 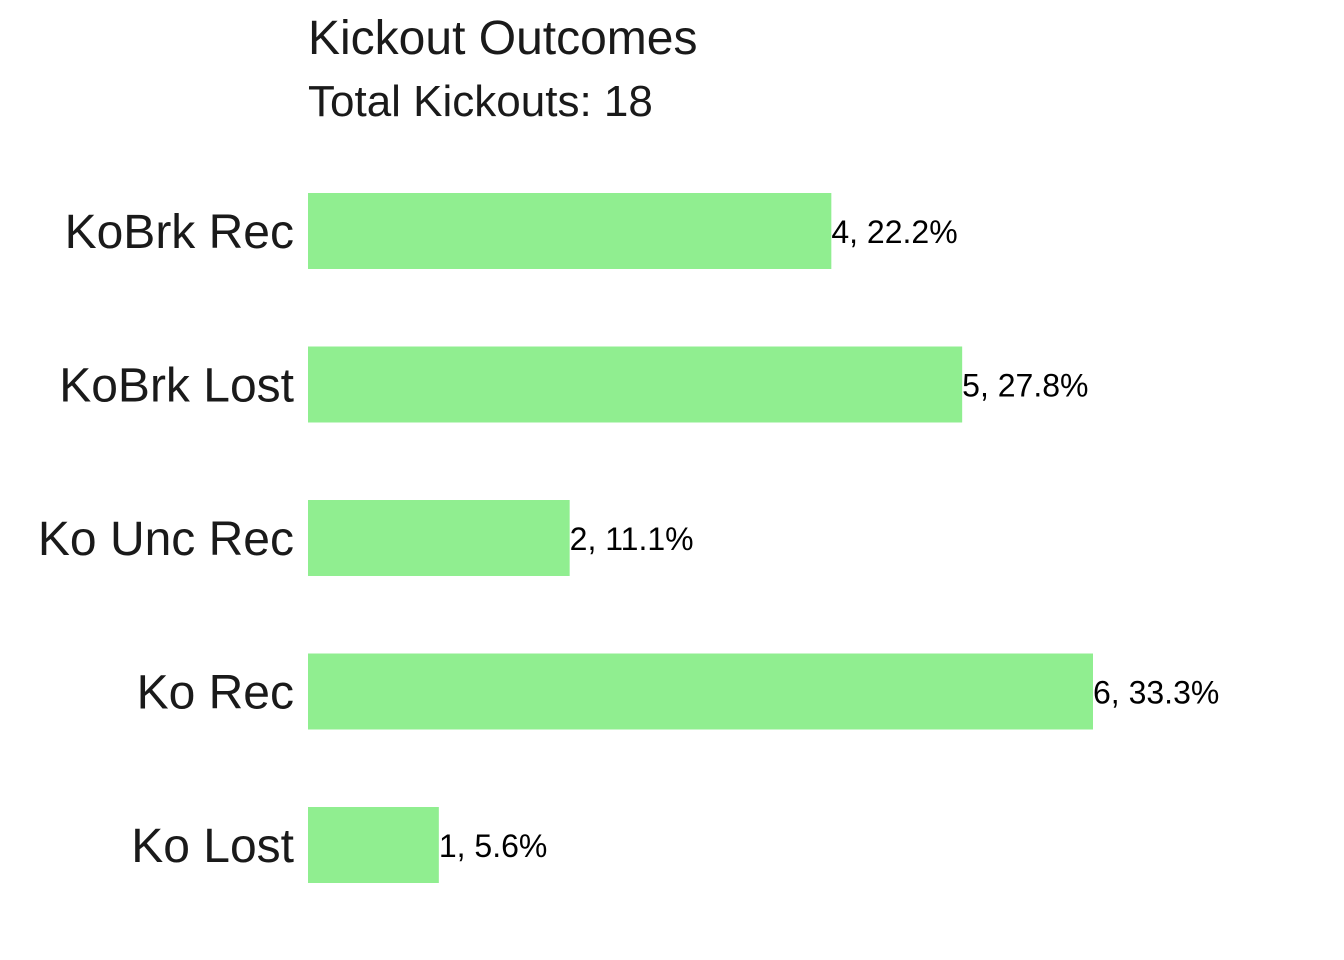 I want to click on category-label: Ko Rec, so click(x=215, y=693).